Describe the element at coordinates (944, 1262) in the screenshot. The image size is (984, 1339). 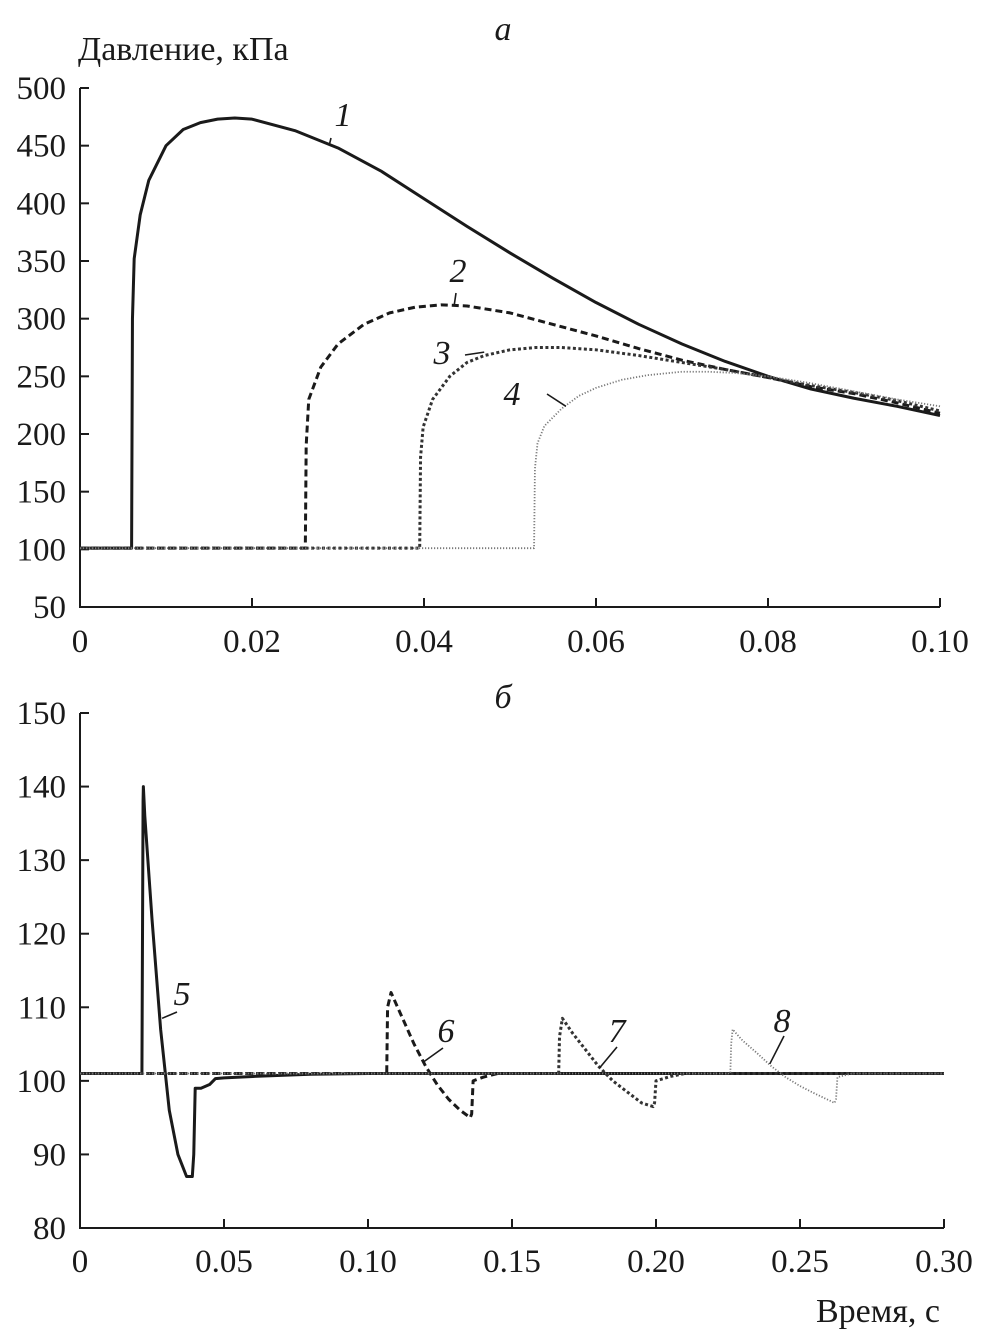
I see `x-tick-label: 0.30` at that location.